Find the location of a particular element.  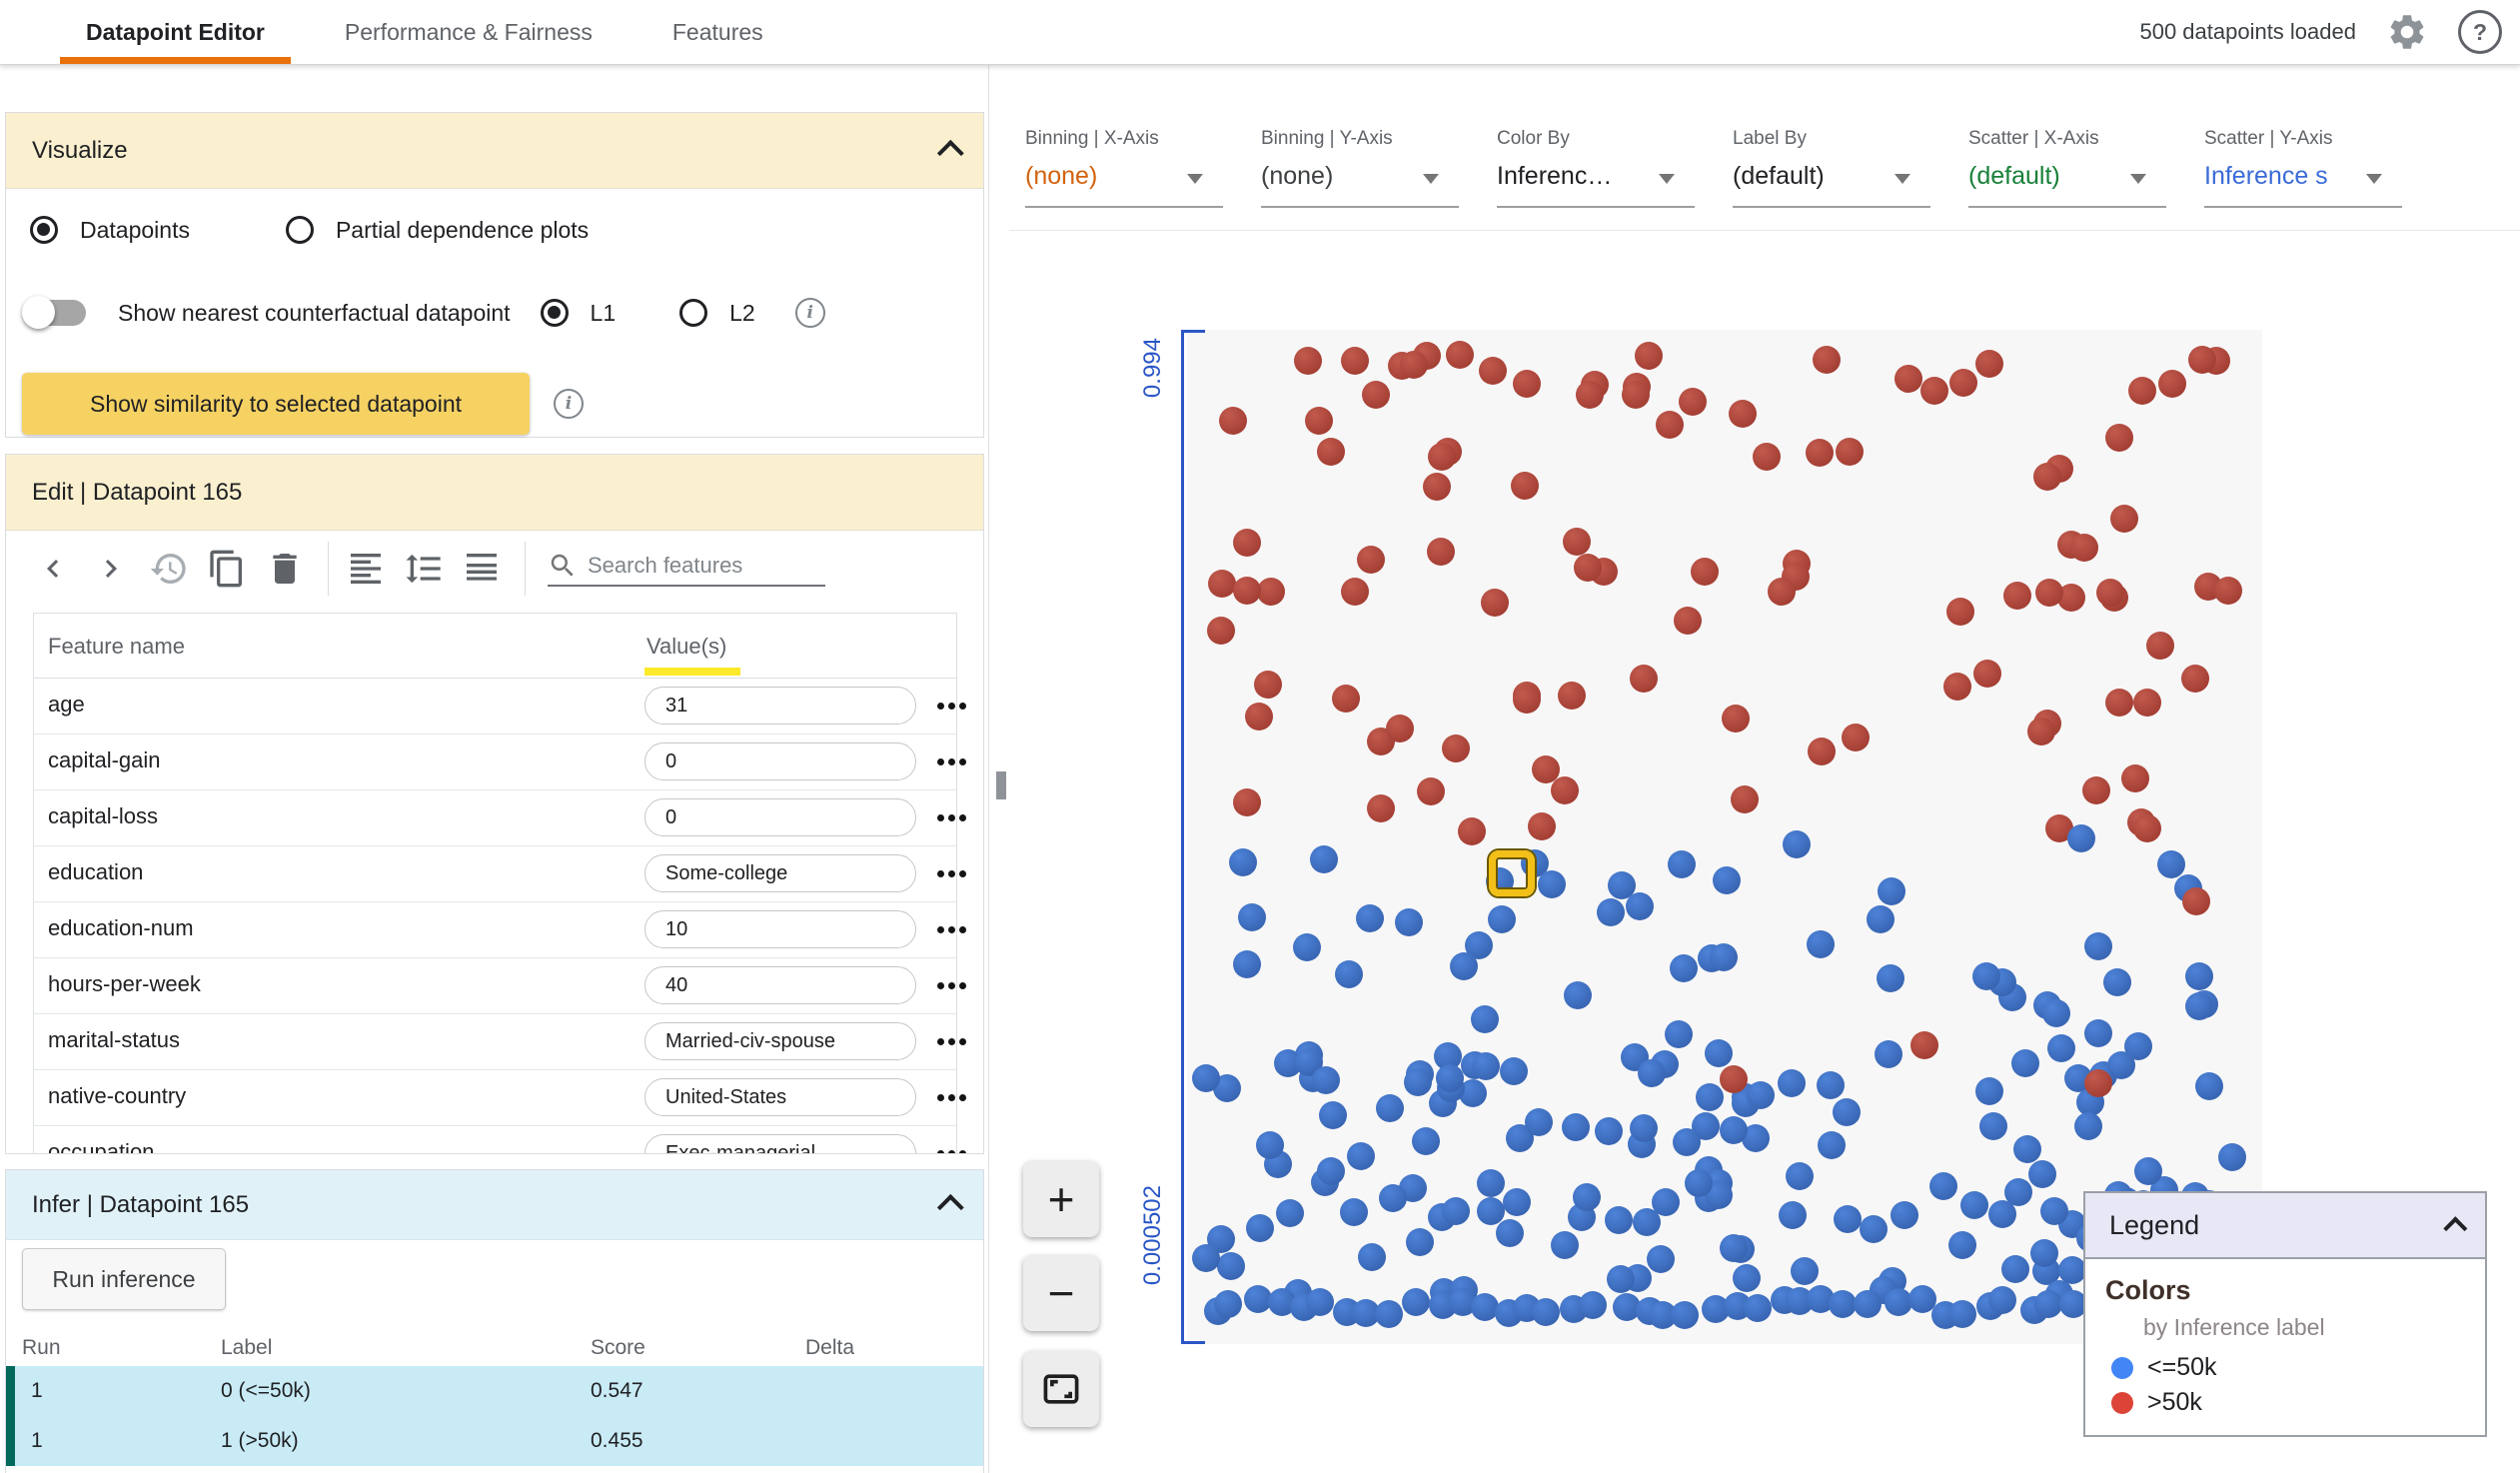

feature-options-menu-icon is located at coordinates (940, 706).